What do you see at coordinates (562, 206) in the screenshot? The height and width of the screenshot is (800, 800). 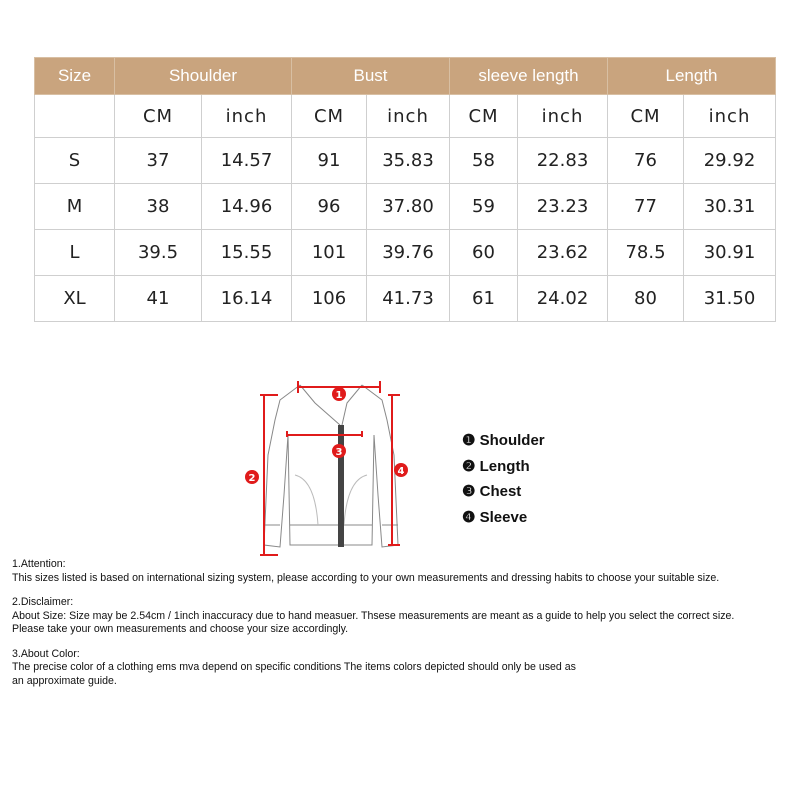 I see `value-cell: 23.23` at bounding box center [562, 206].